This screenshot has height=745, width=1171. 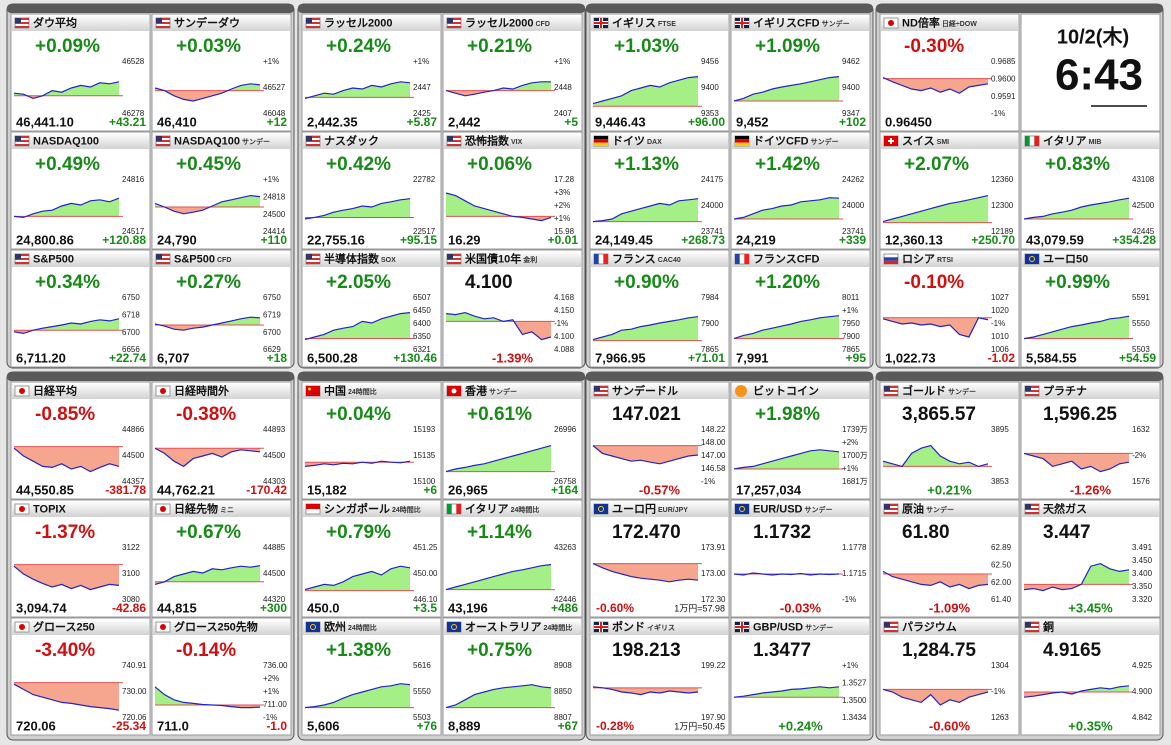 I want to click on axis-label: 1681万, so click(x=855, y=481).